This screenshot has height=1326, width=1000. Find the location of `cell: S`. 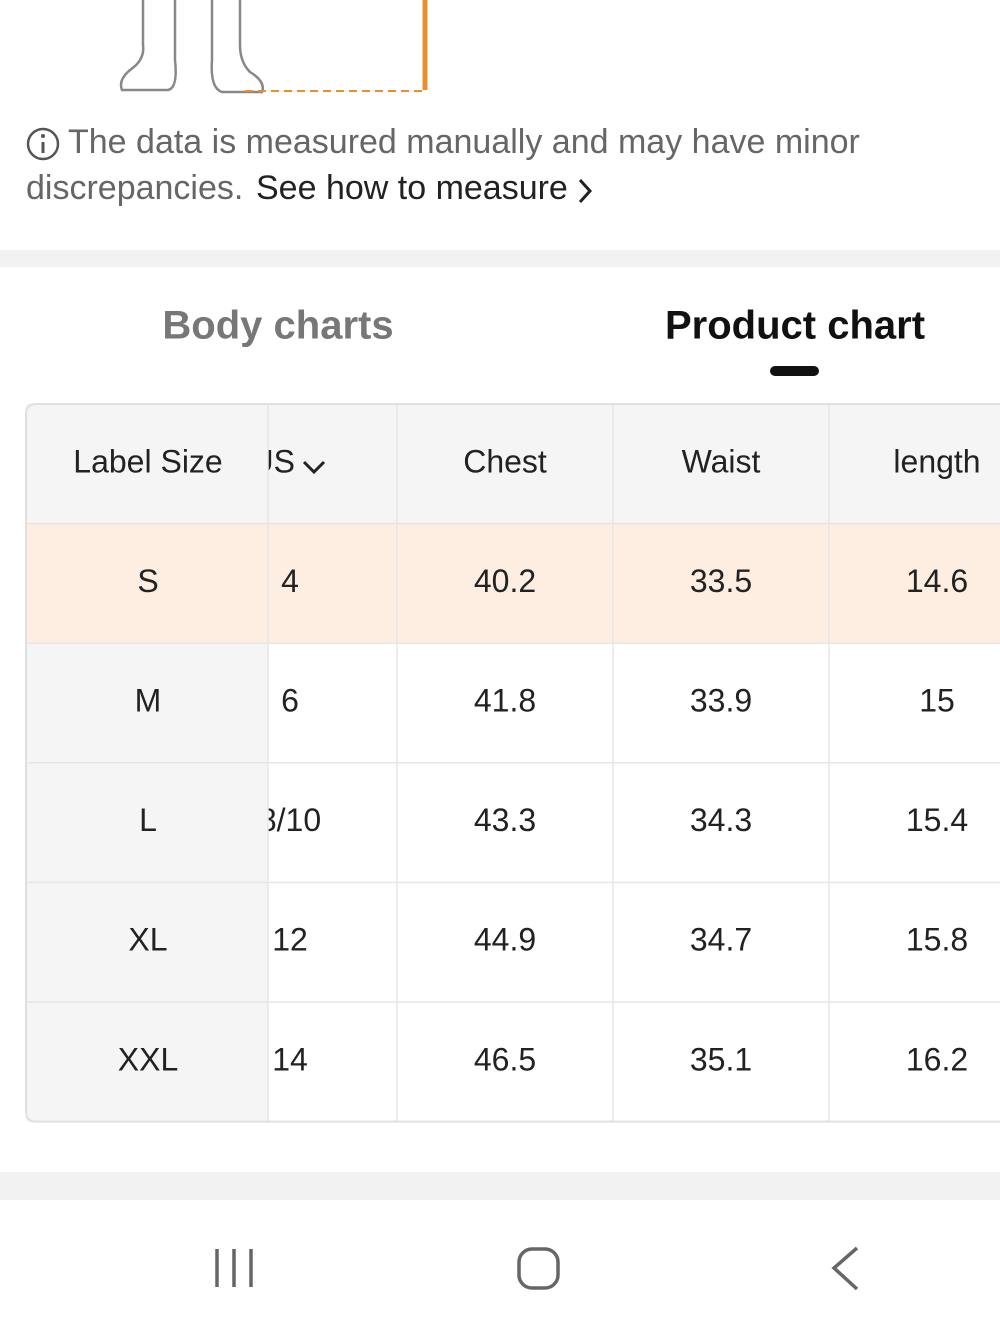

cell: S is located at coordinates (147, 581).